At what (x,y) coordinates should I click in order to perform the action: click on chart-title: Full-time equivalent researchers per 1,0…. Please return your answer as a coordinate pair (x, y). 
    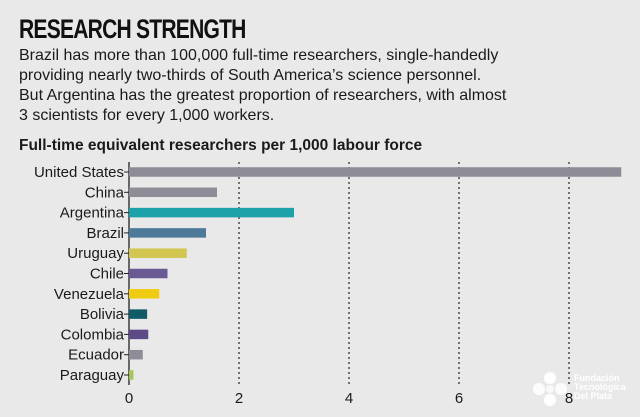
    Looking at the image, I should click on (221, 145).